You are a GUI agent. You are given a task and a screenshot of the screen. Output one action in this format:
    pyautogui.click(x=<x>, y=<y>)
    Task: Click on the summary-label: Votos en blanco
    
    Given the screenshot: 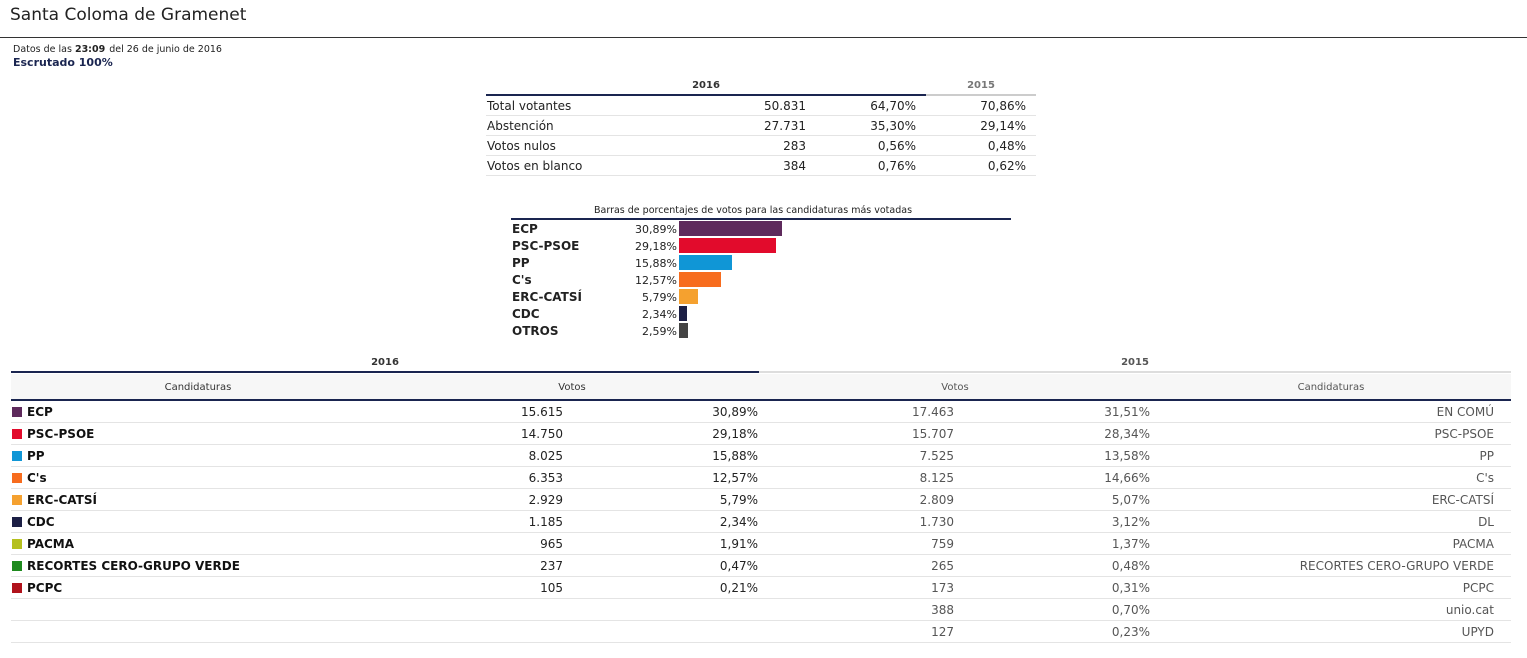 What is the action you would take?
    pyautogui.click(x=535, y=166)
    